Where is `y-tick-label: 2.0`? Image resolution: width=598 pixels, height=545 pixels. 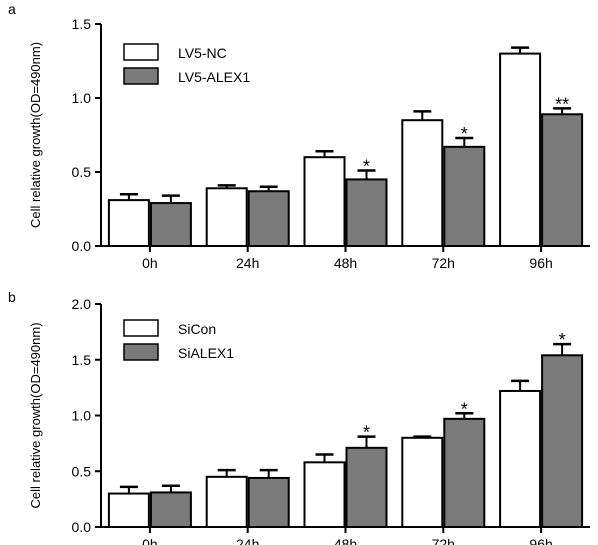
y-tick-label: 2.0 is located at coordinates (82, 304).